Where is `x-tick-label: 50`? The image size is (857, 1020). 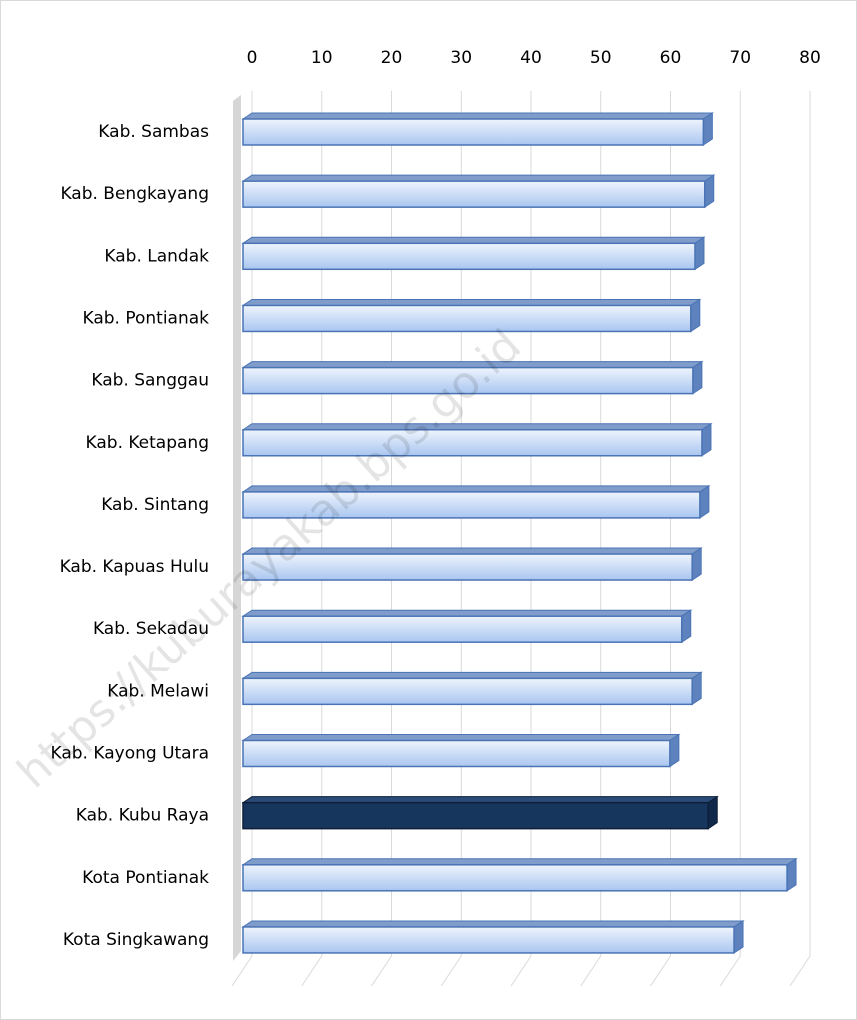 x-tick-label: 50 is located at coordinates (601, 58).